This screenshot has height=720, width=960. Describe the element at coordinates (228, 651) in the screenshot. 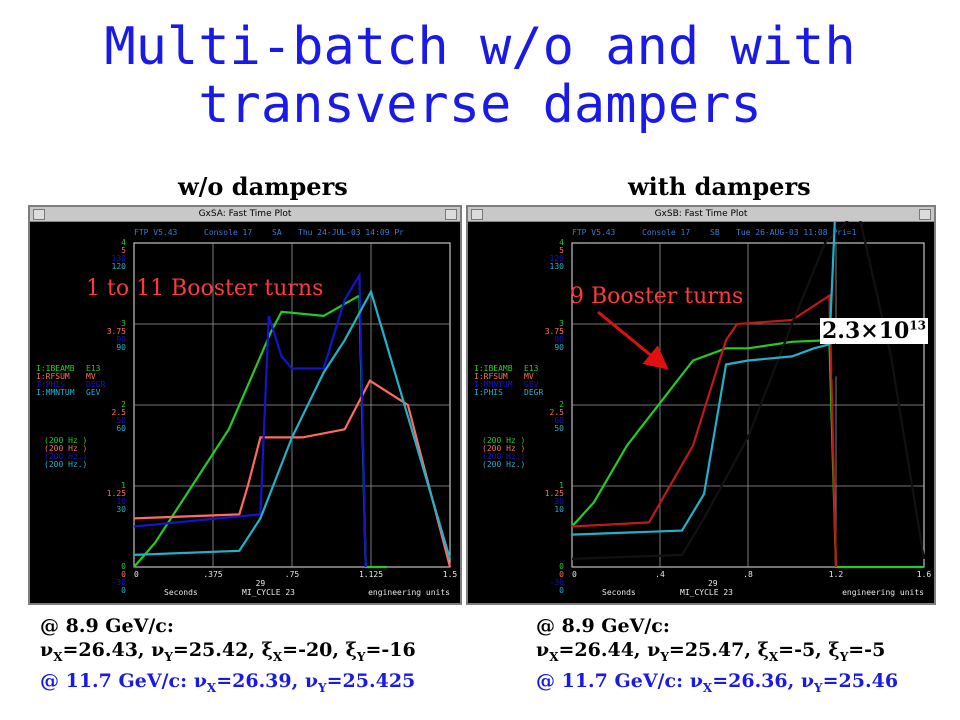

I see `left-footer-line2: νX=26.43, νY=25.42, ξX=-20, ξY=-16` at that location.